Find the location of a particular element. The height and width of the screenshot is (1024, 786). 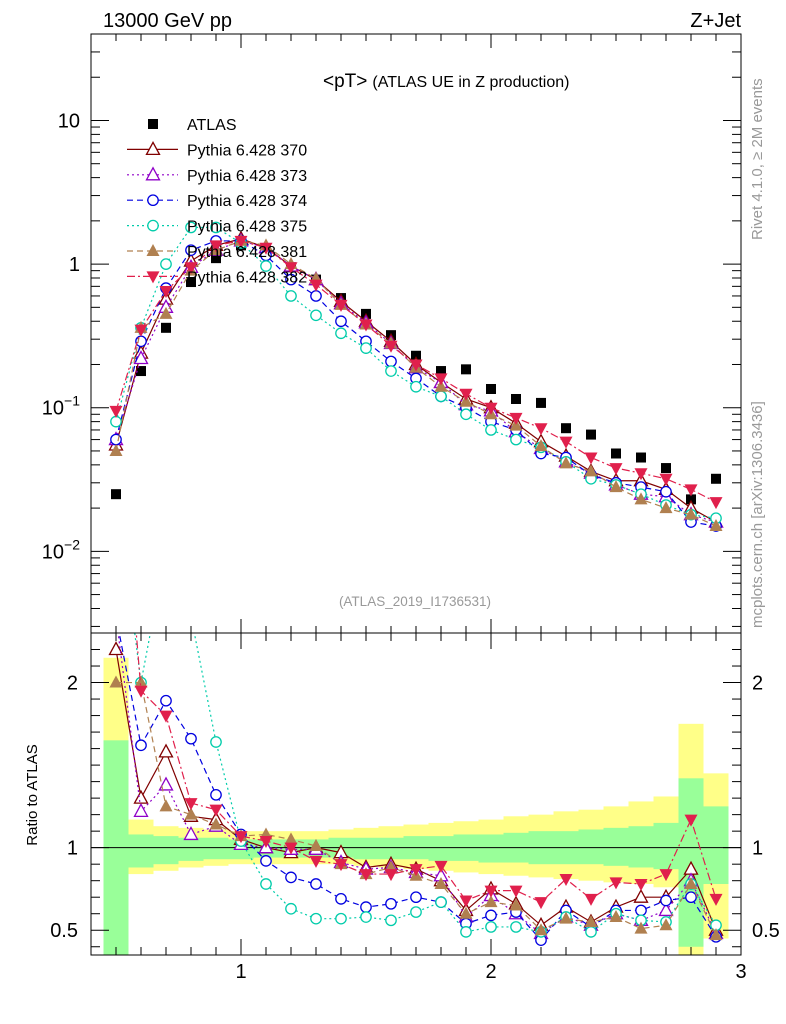

legend-item-data: ATLAS is located at coordinates (192, 125).